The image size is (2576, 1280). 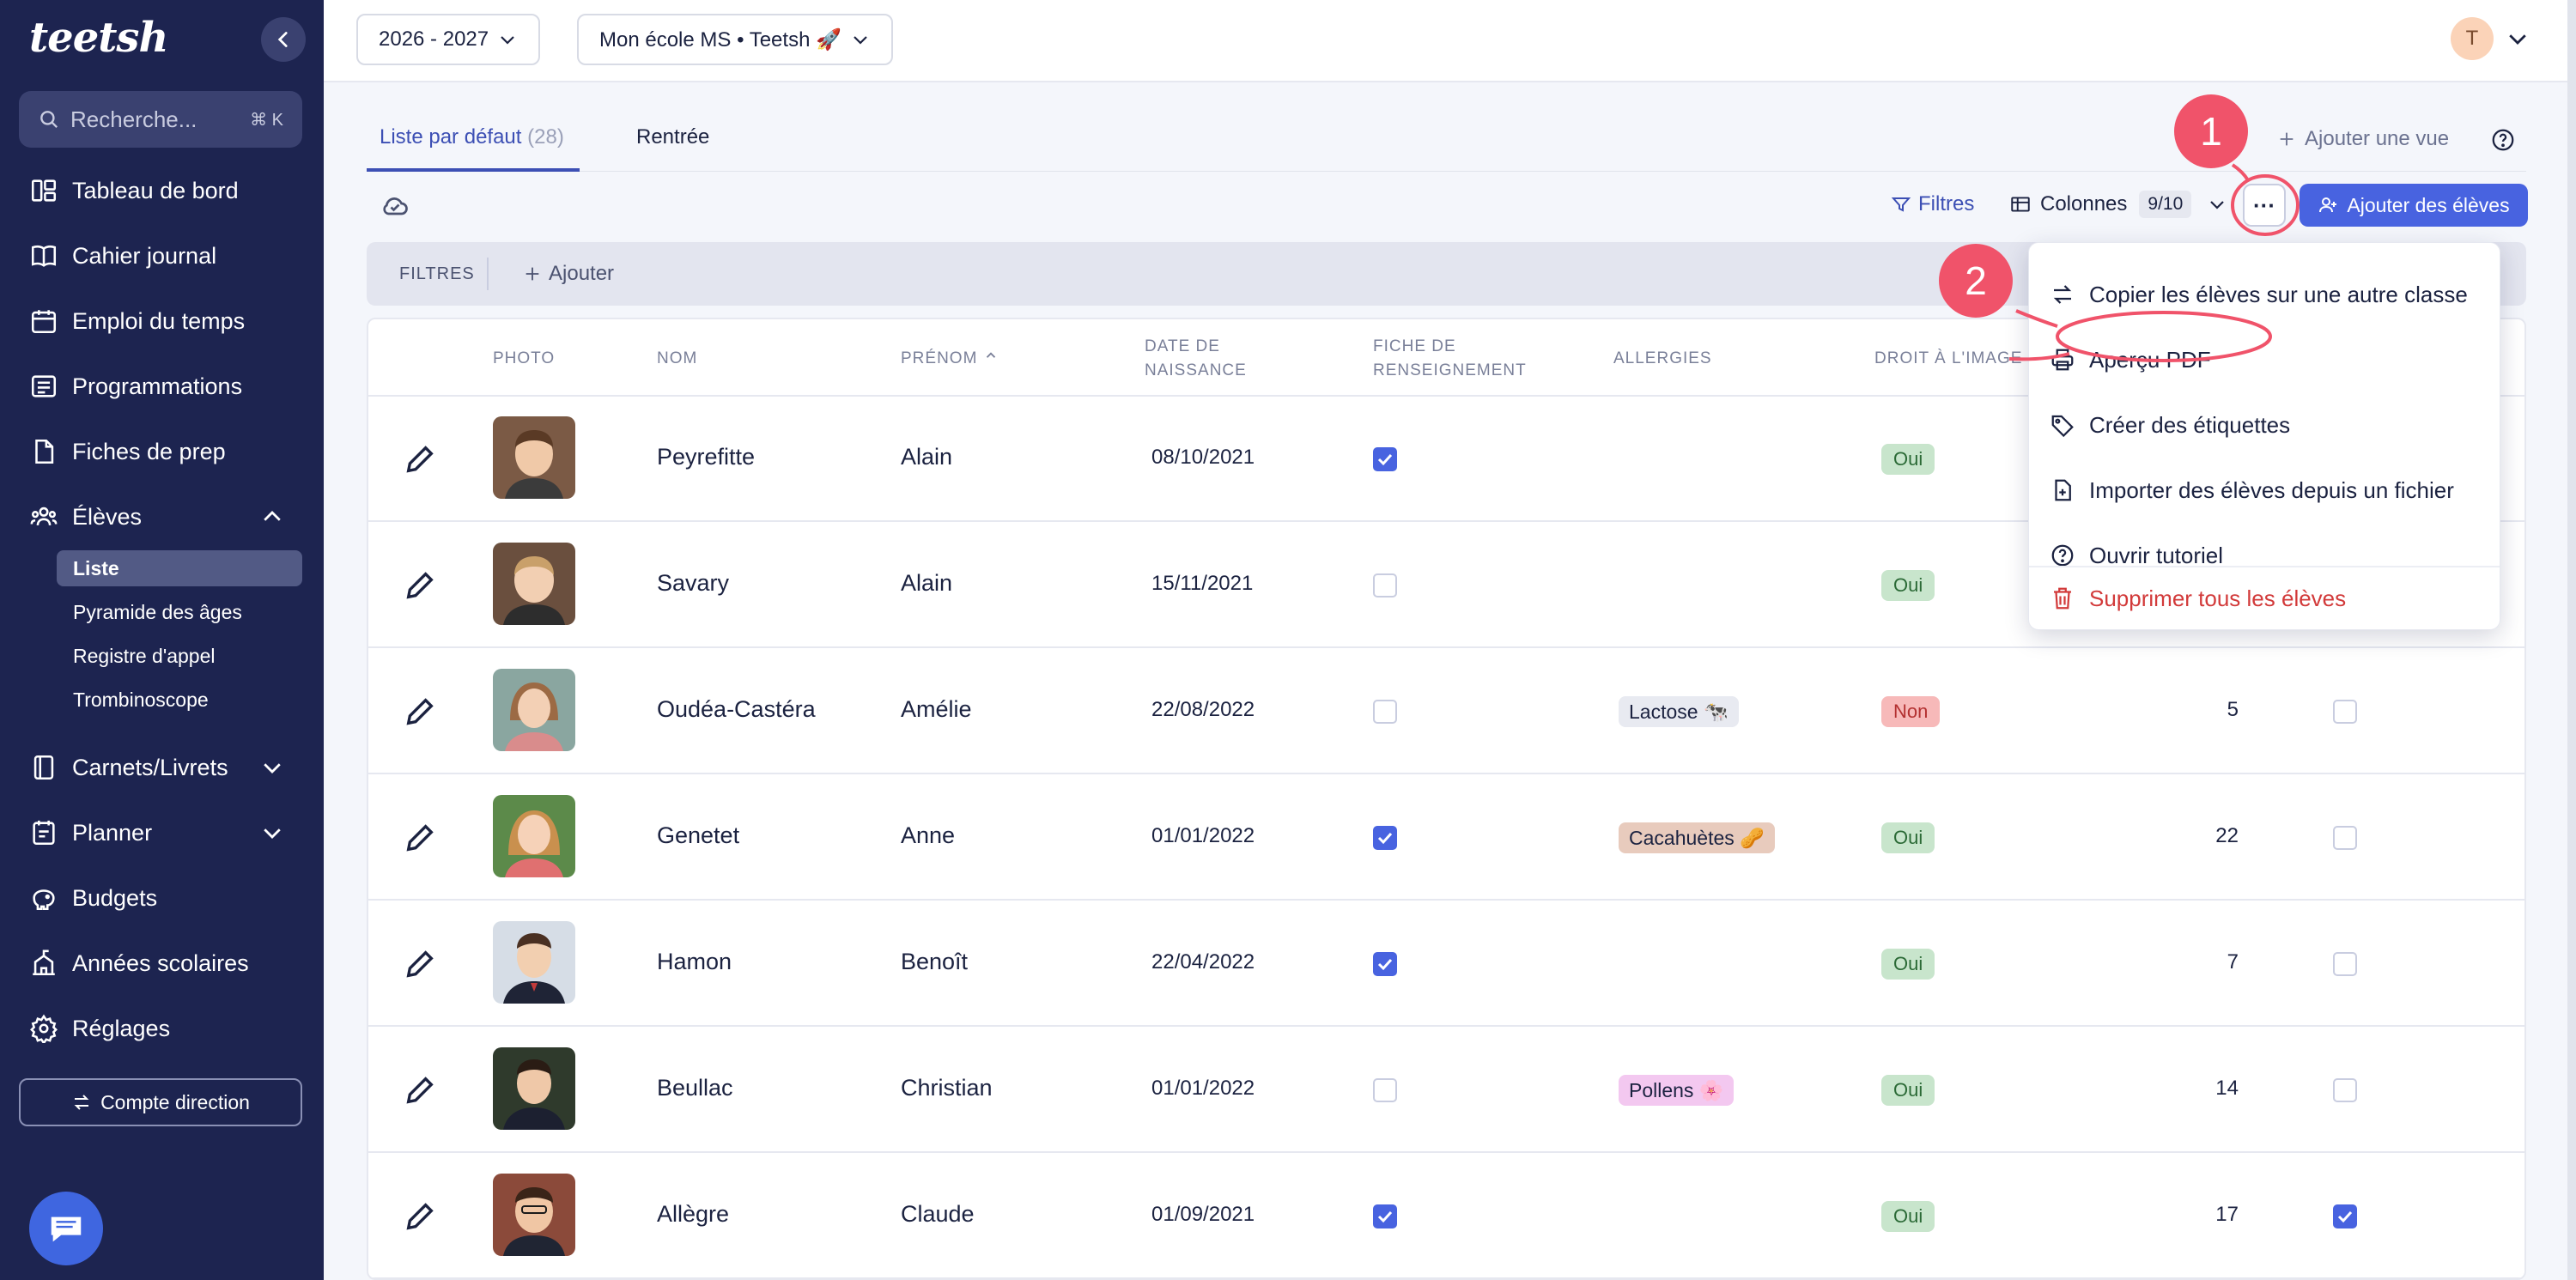 I want to click on column-header-fiche: FICHE DE RENSEIGNEMENT, so click(x=1450, y=359).